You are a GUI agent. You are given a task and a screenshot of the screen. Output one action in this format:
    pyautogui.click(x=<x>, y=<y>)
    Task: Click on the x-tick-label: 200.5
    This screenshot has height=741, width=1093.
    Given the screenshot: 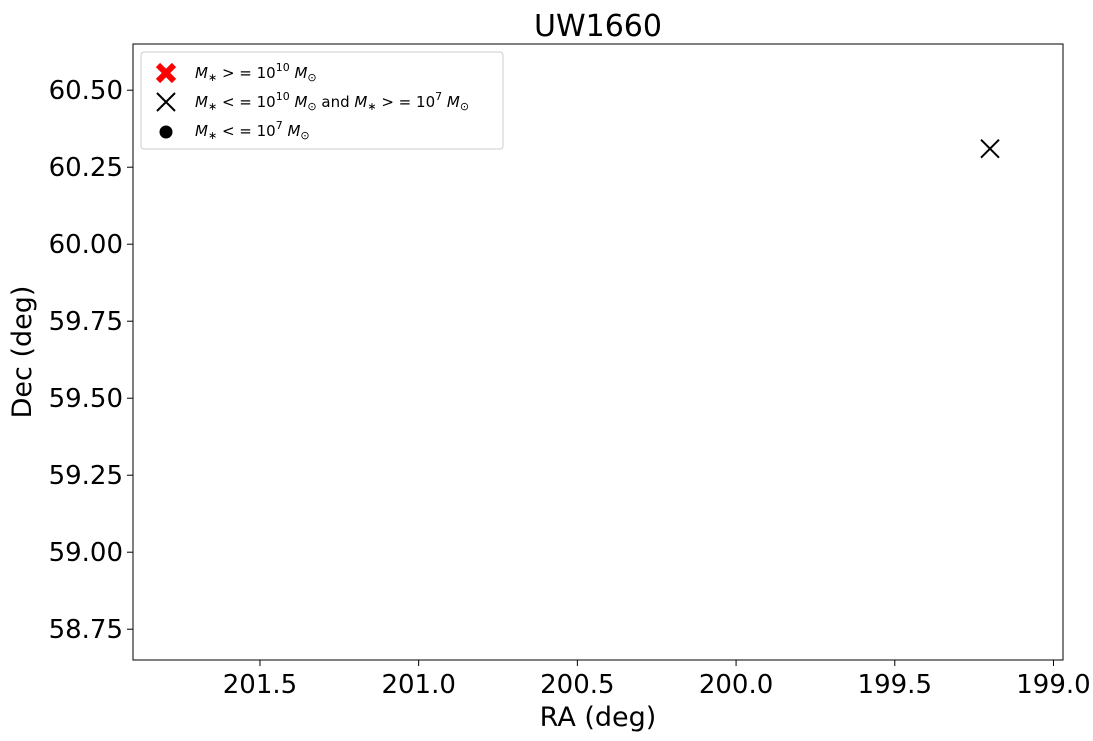 What is the action you would take?
    pyautogui.click(x=577, y=685)
    